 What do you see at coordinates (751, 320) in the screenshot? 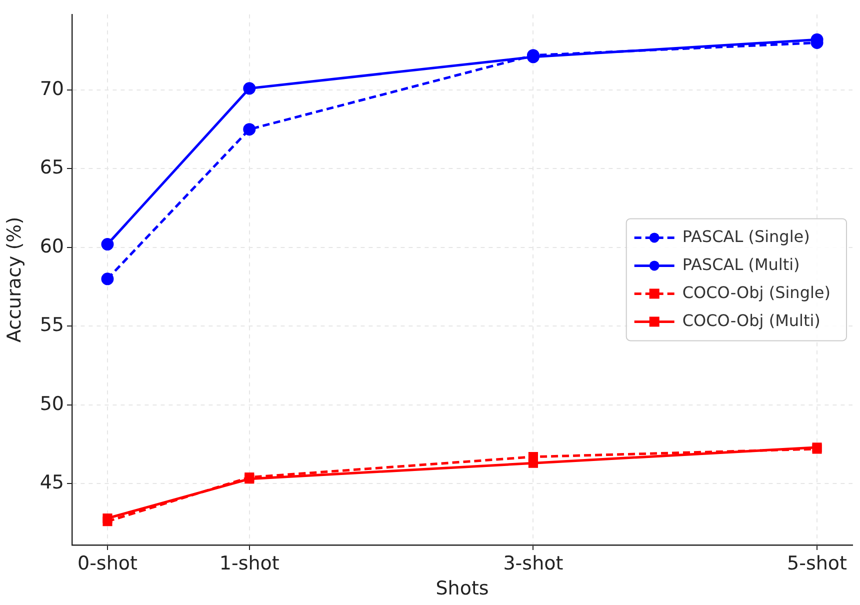
I see `legend-label: COCO-Obj (Multi)` at bounding box center [751, 320].